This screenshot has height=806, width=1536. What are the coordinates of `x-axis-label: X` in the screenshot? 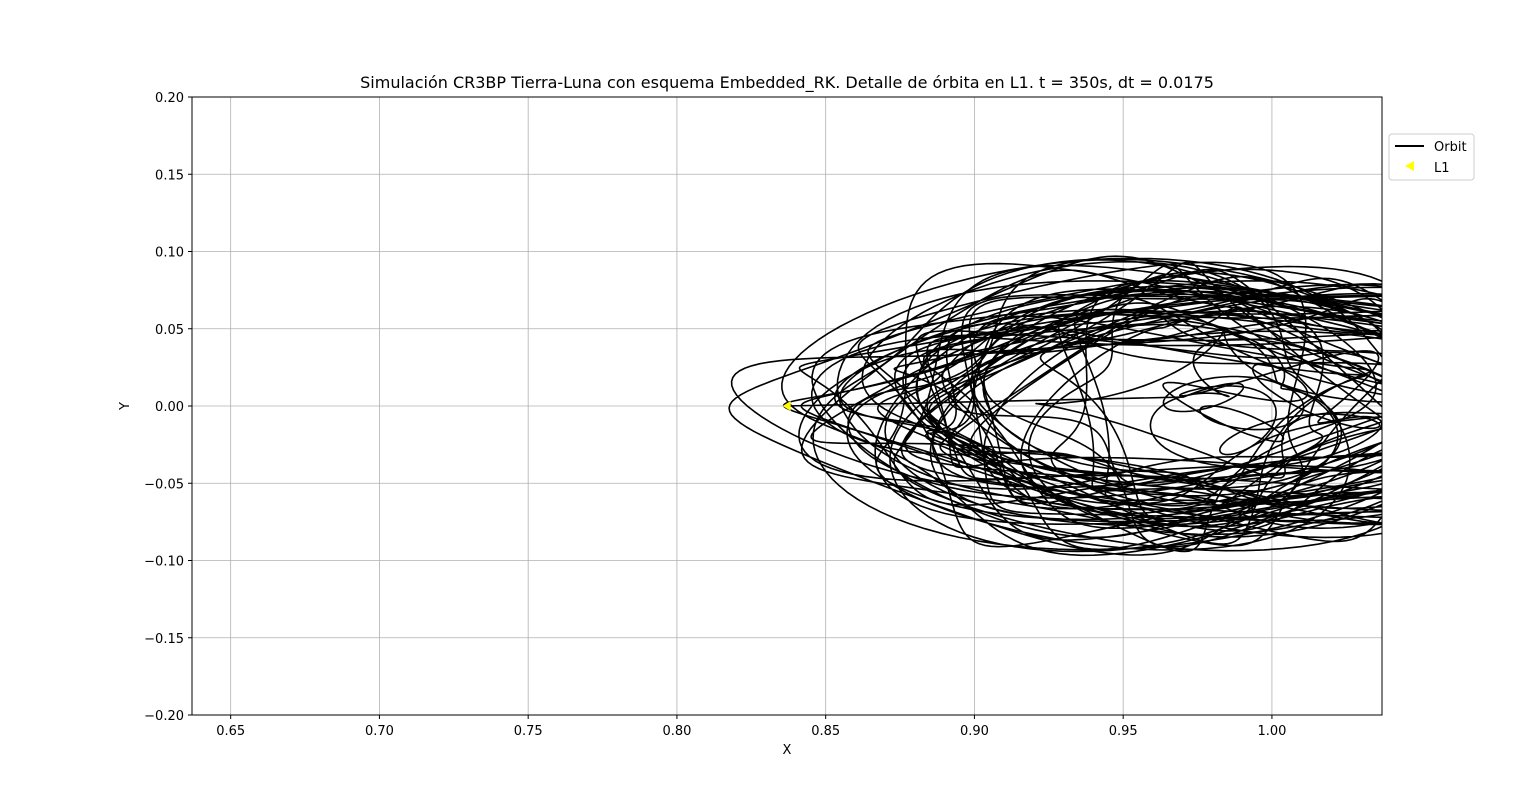 It's located at (787, 750).